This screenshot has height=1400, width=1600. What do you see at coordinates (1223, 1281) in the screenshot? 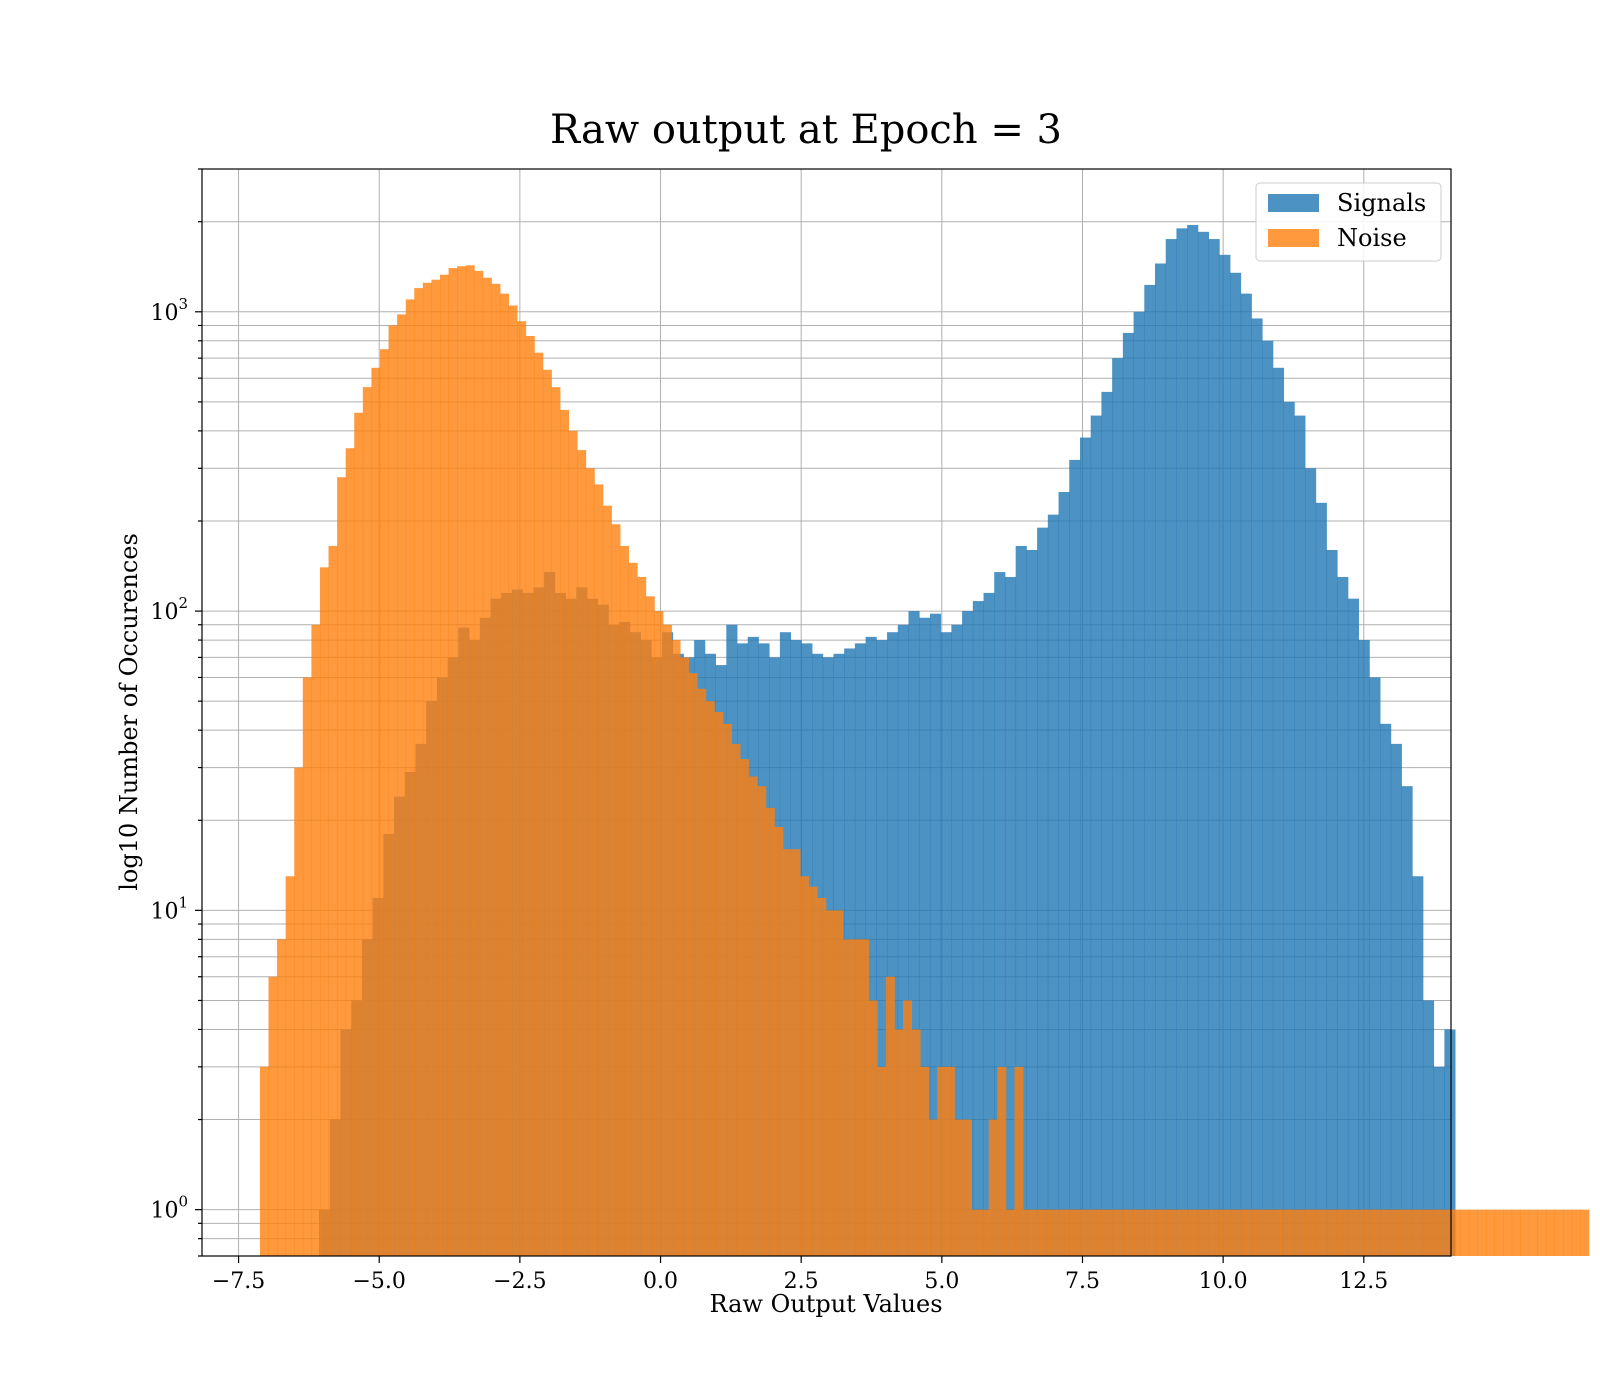
I see `x-tick-label: 10.0` at bounding box center [1223, 1281].